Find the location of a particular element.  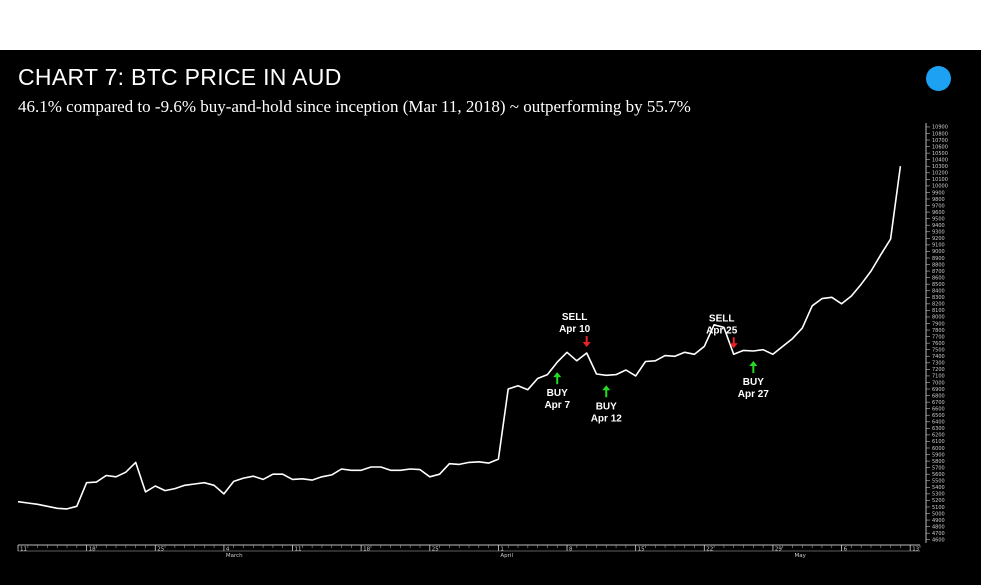

y-tick-label: 8100 is located at coordinates (938, 311).